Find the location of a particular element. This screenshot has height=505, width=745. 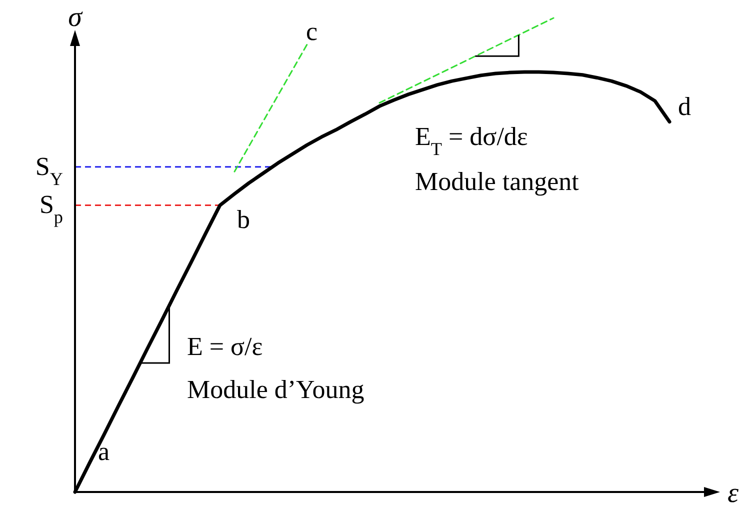

annotation: Module tangent is located at coordinates (497, 181).